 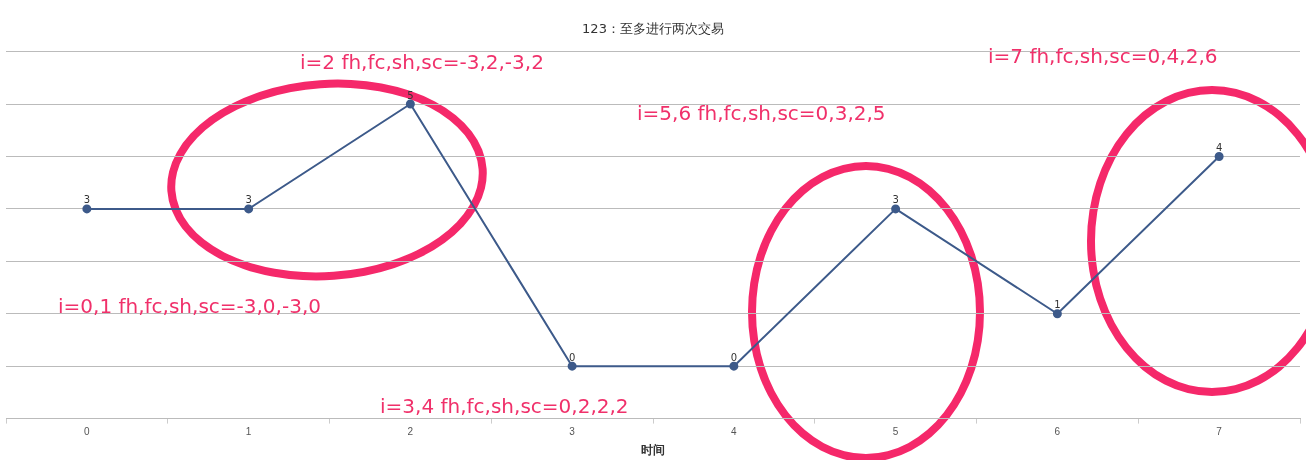 I want to click on x-tick-label: 1, so click(x=248, y=432).